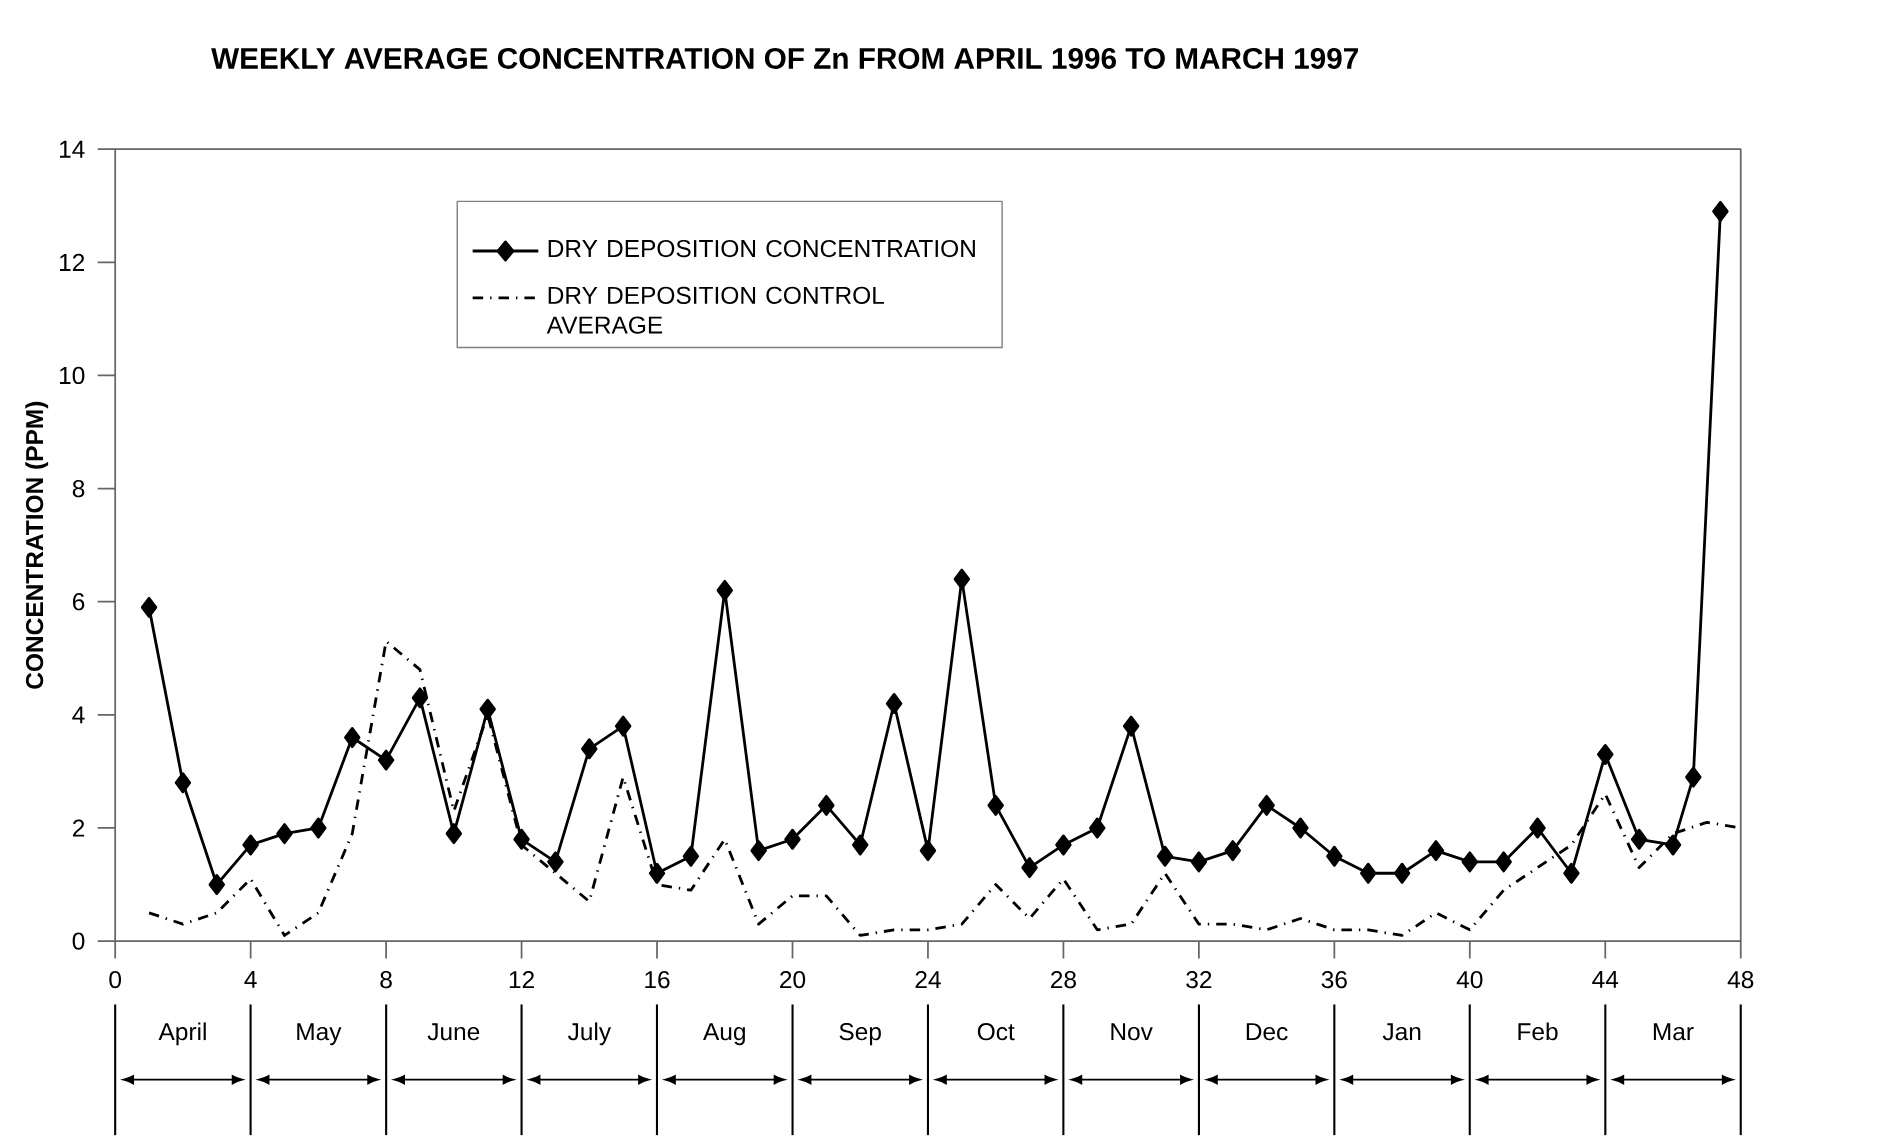 This screenshot has height=1143, width=1881. I want to click on y-tick-label: 8, so click(78, 488).